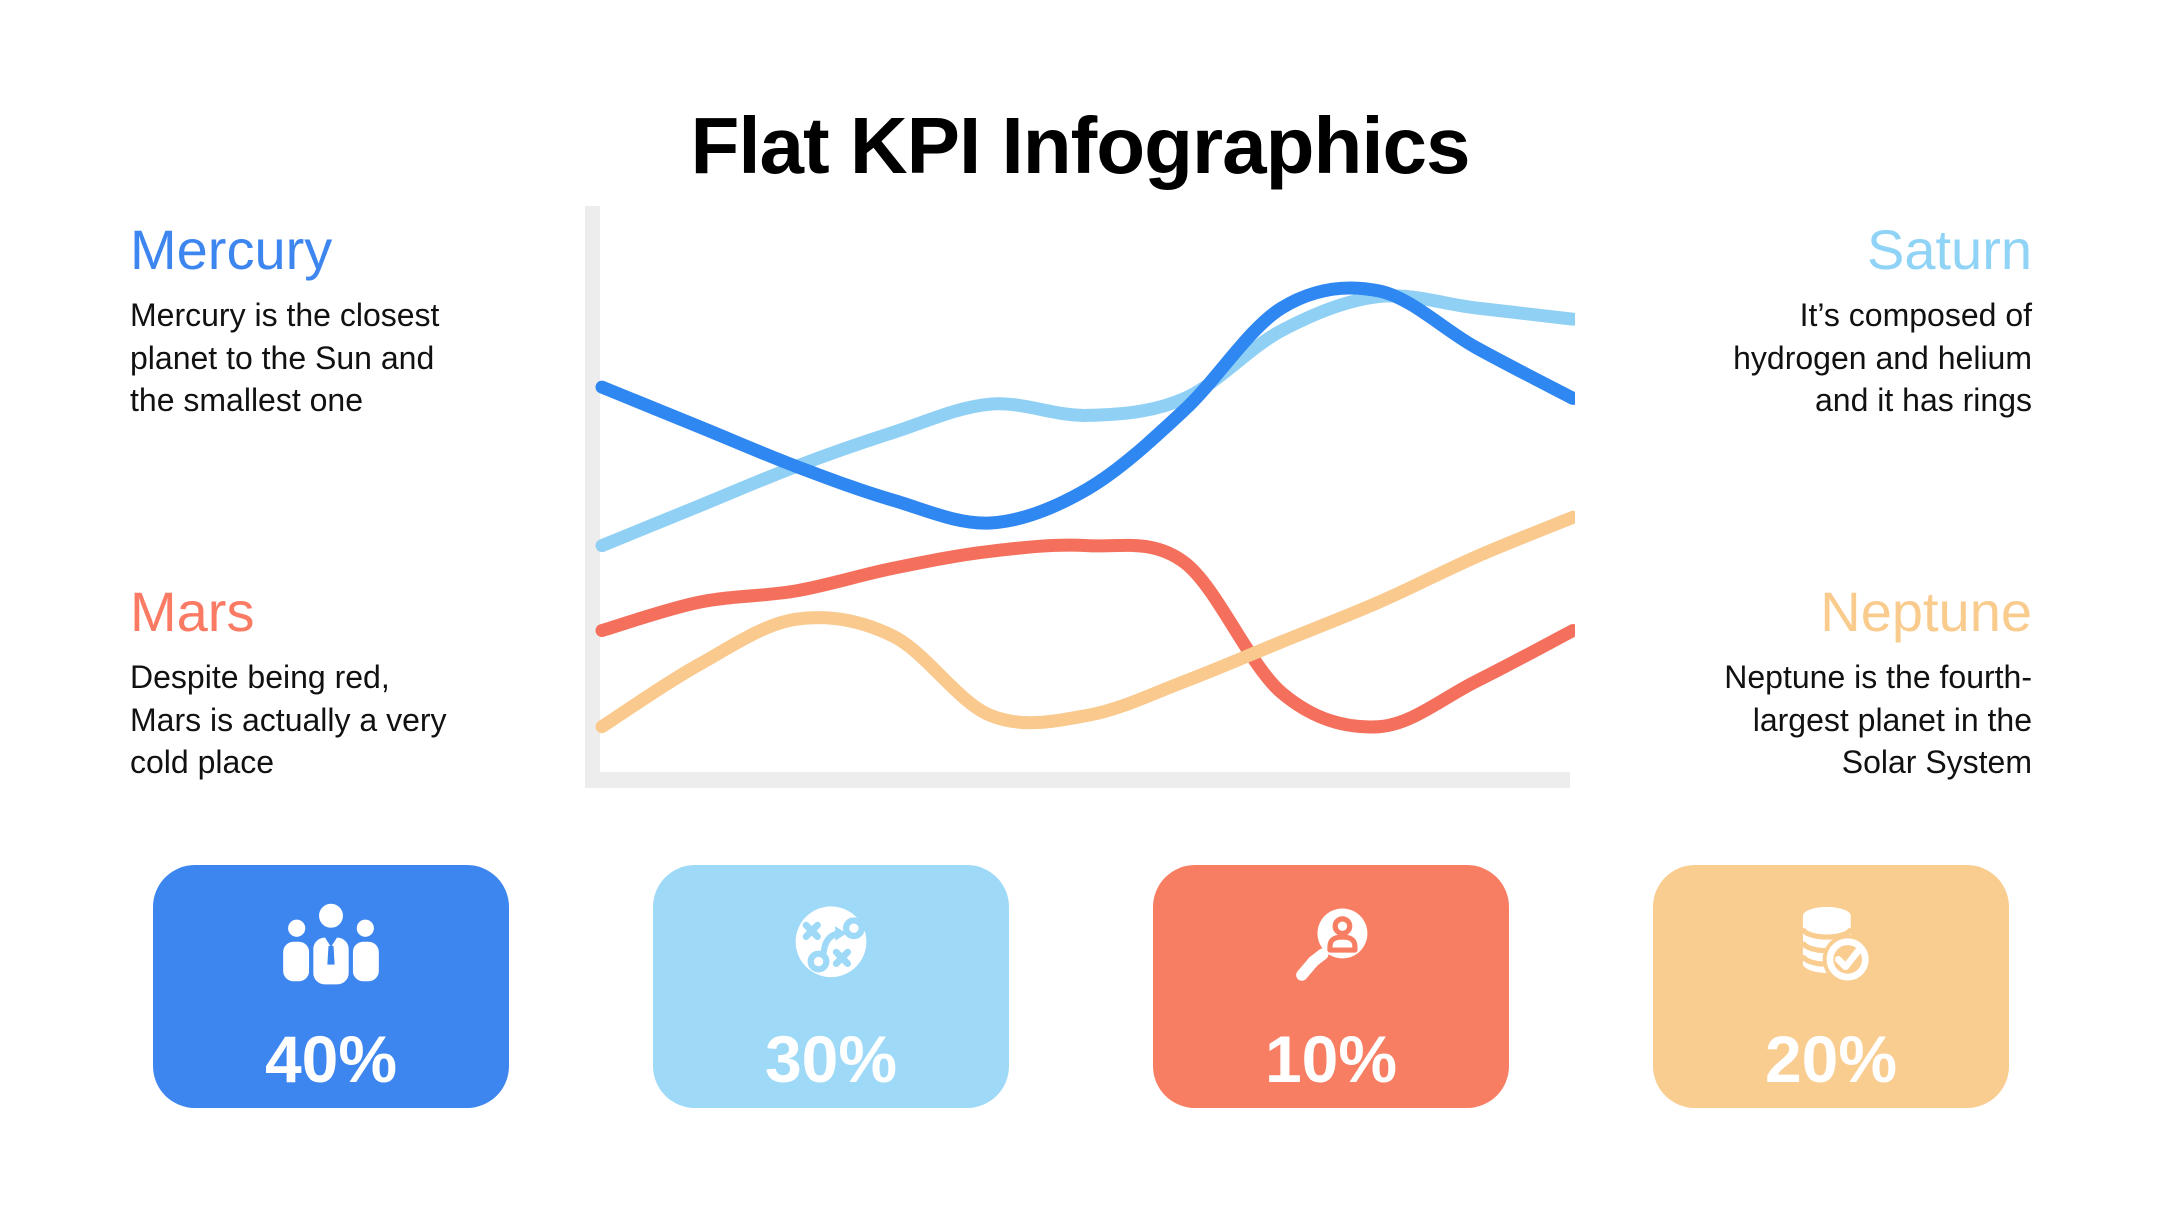  Describe the element at coordinates (1331, 1059) in the screenshot. I see `kpi-value-candidate-search: 10%` at that location.